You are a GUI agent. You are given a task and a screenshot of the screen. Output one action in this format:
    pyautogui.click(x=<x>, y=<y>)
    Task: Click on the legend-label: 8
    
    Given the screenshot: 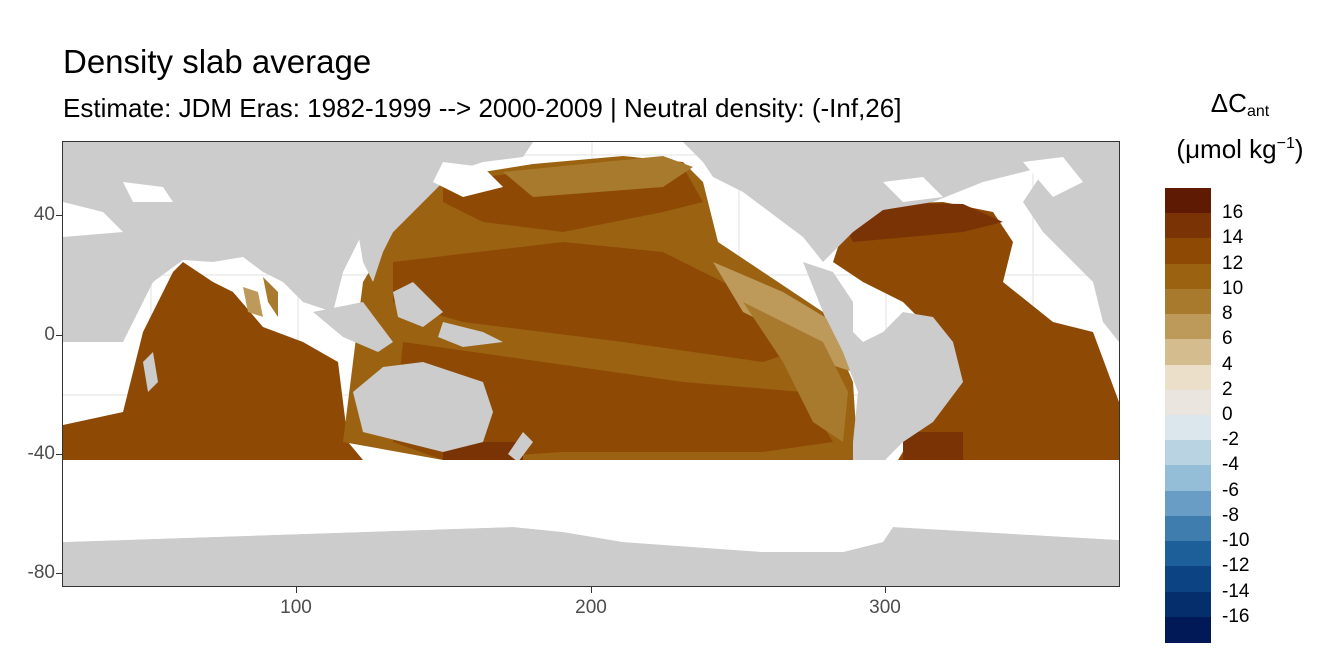 What is the action you would take?
    pyautogui.click(x=1227, y=314)
    